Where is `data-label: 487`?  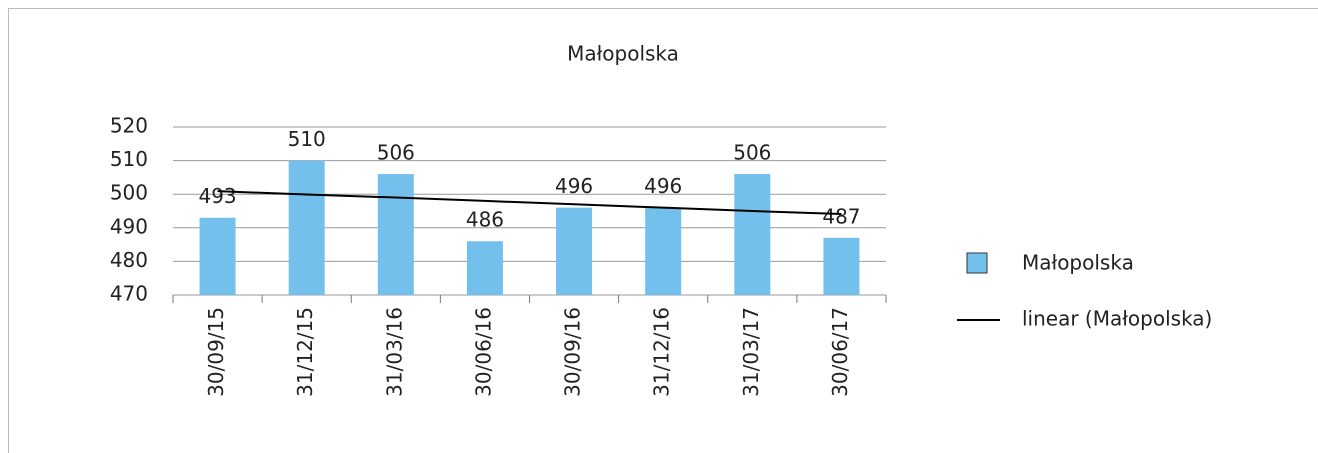
data-label: 487 is located at coordinates (841, 216).